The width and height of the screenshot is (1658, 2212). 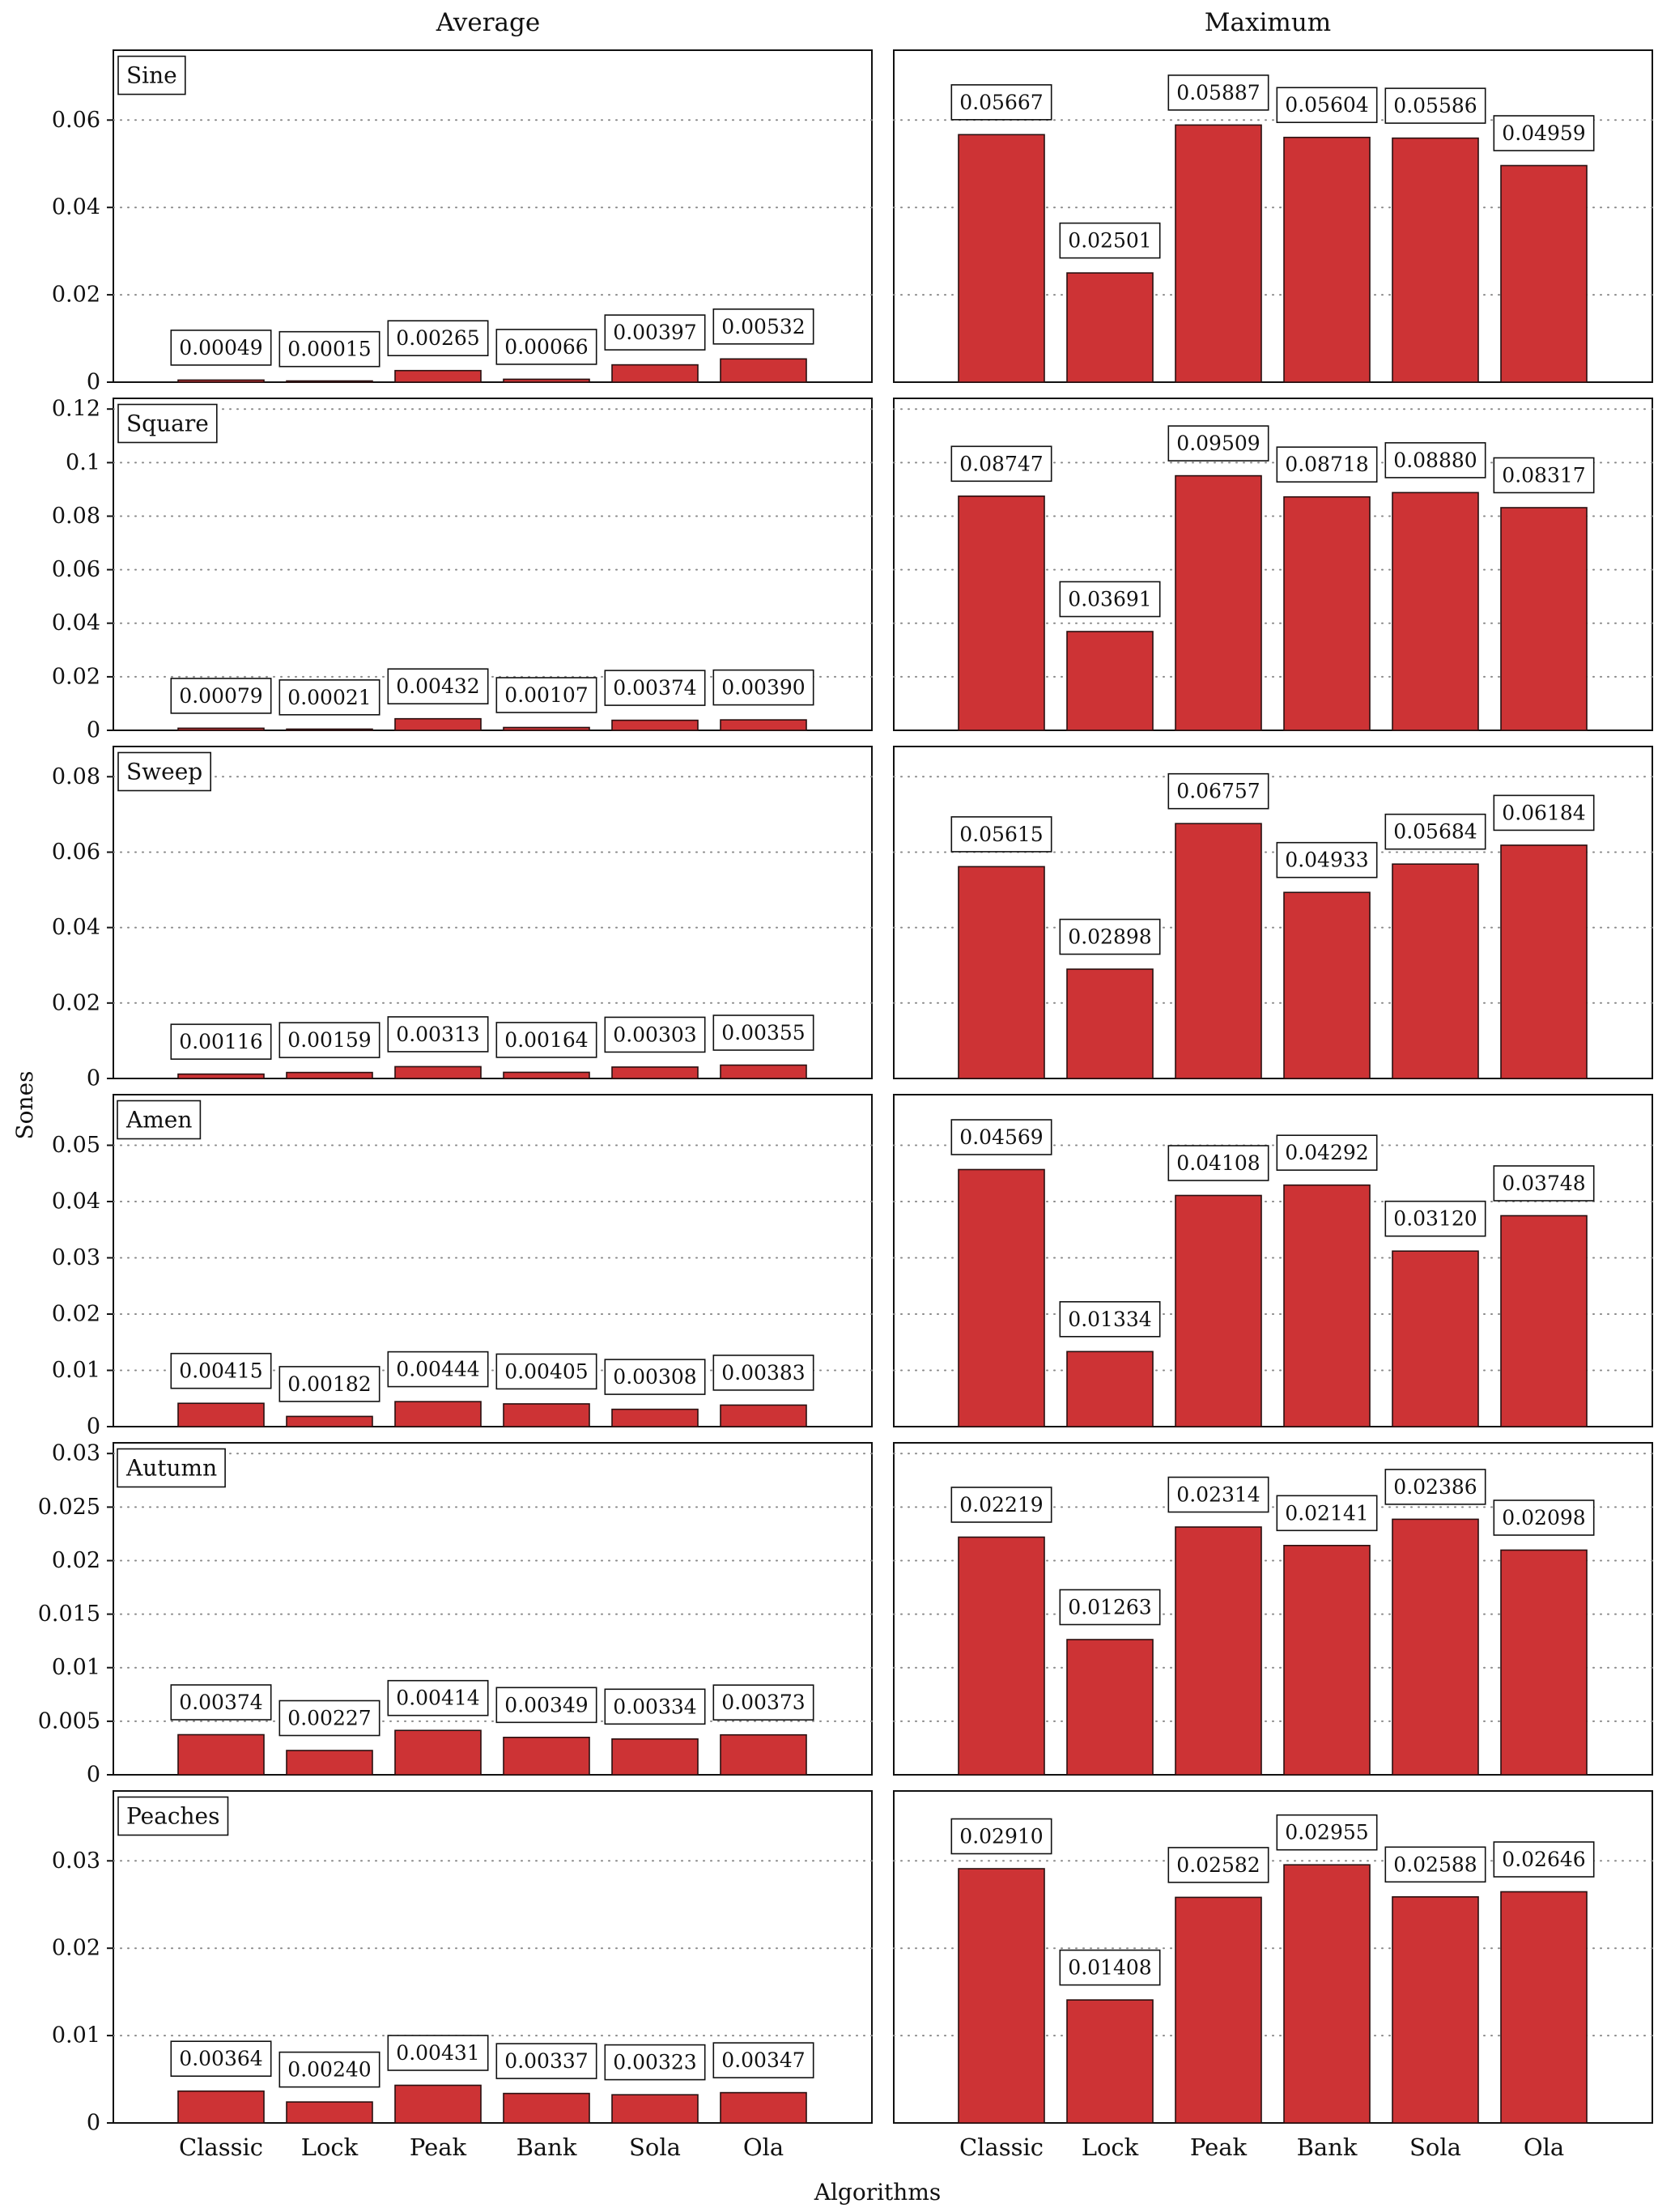 I want to click on data-label-lock: 0.00240, so click(x=329, y=2069).